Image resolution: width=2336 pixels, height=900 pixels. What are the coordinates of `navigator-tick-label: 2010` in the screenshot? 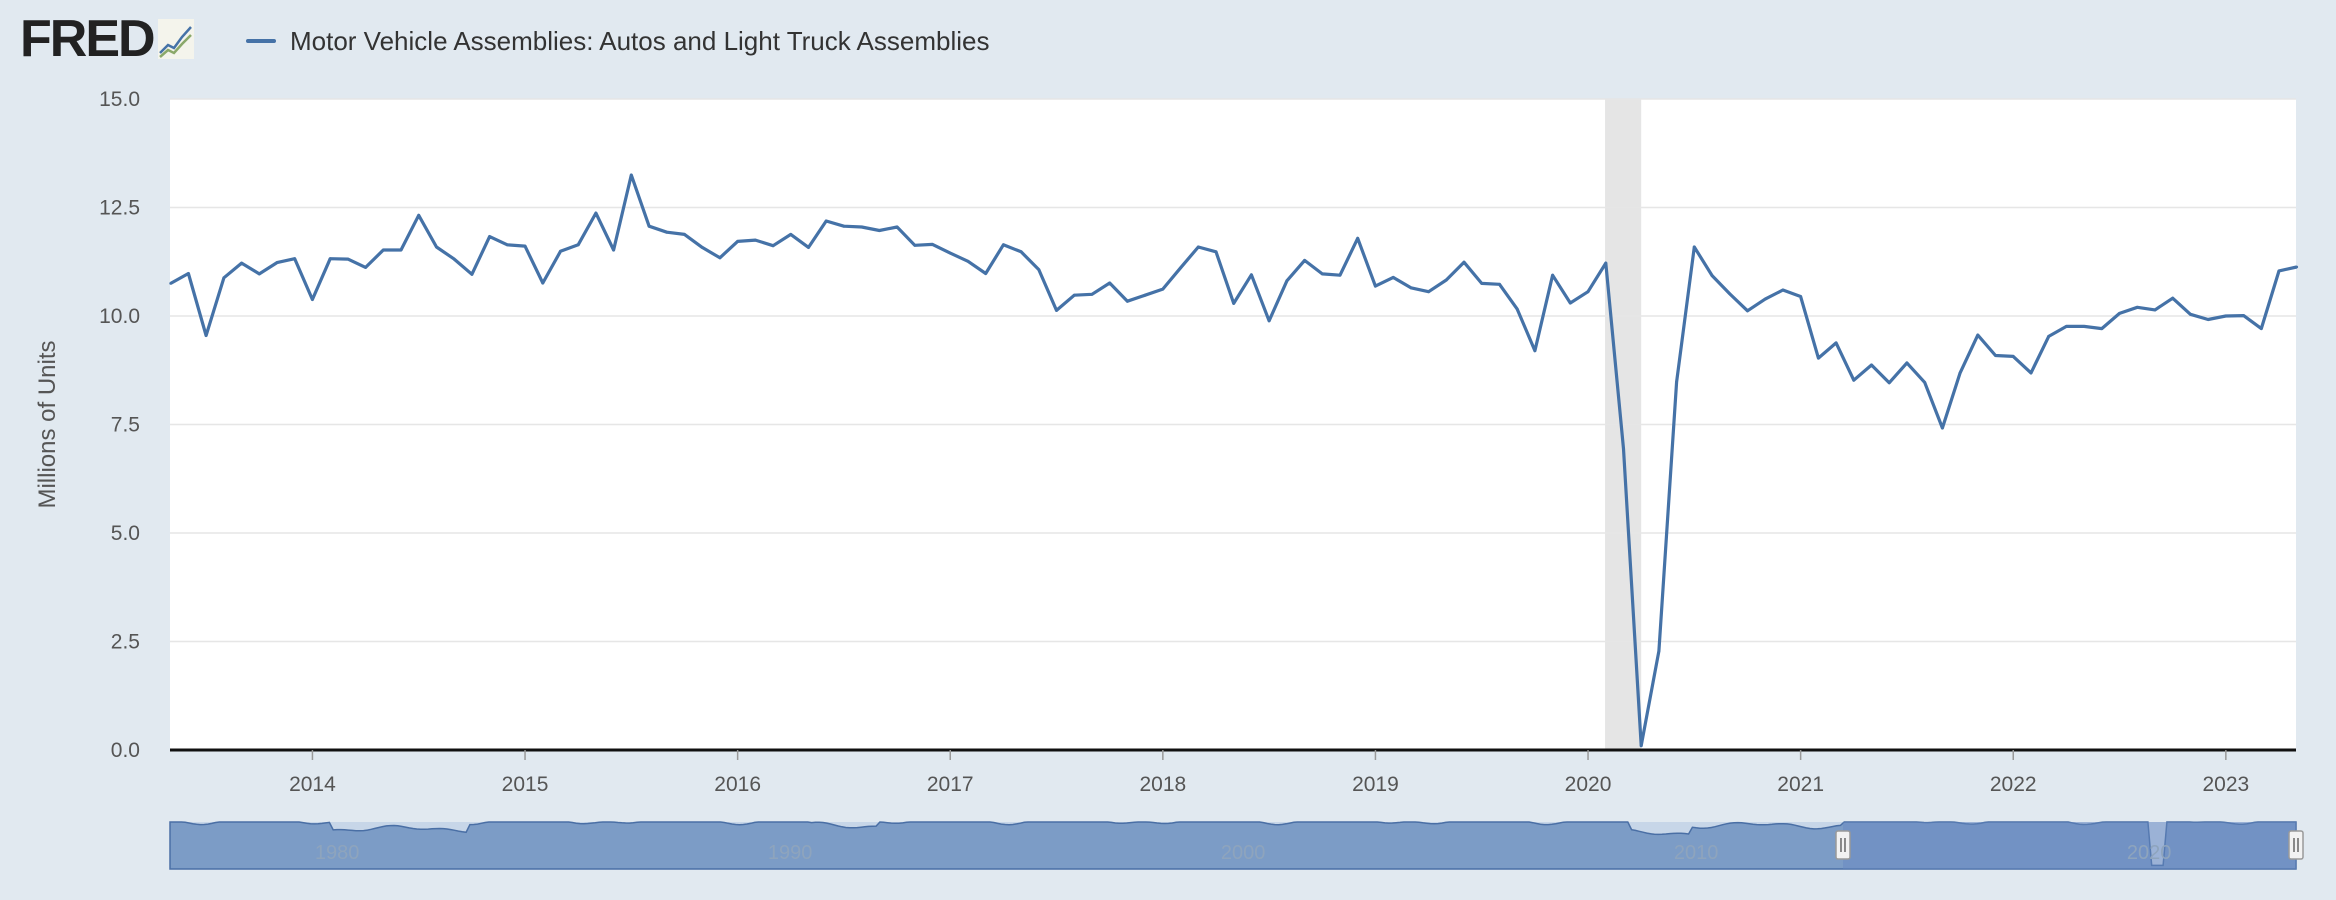 It's located at (1696, 853).